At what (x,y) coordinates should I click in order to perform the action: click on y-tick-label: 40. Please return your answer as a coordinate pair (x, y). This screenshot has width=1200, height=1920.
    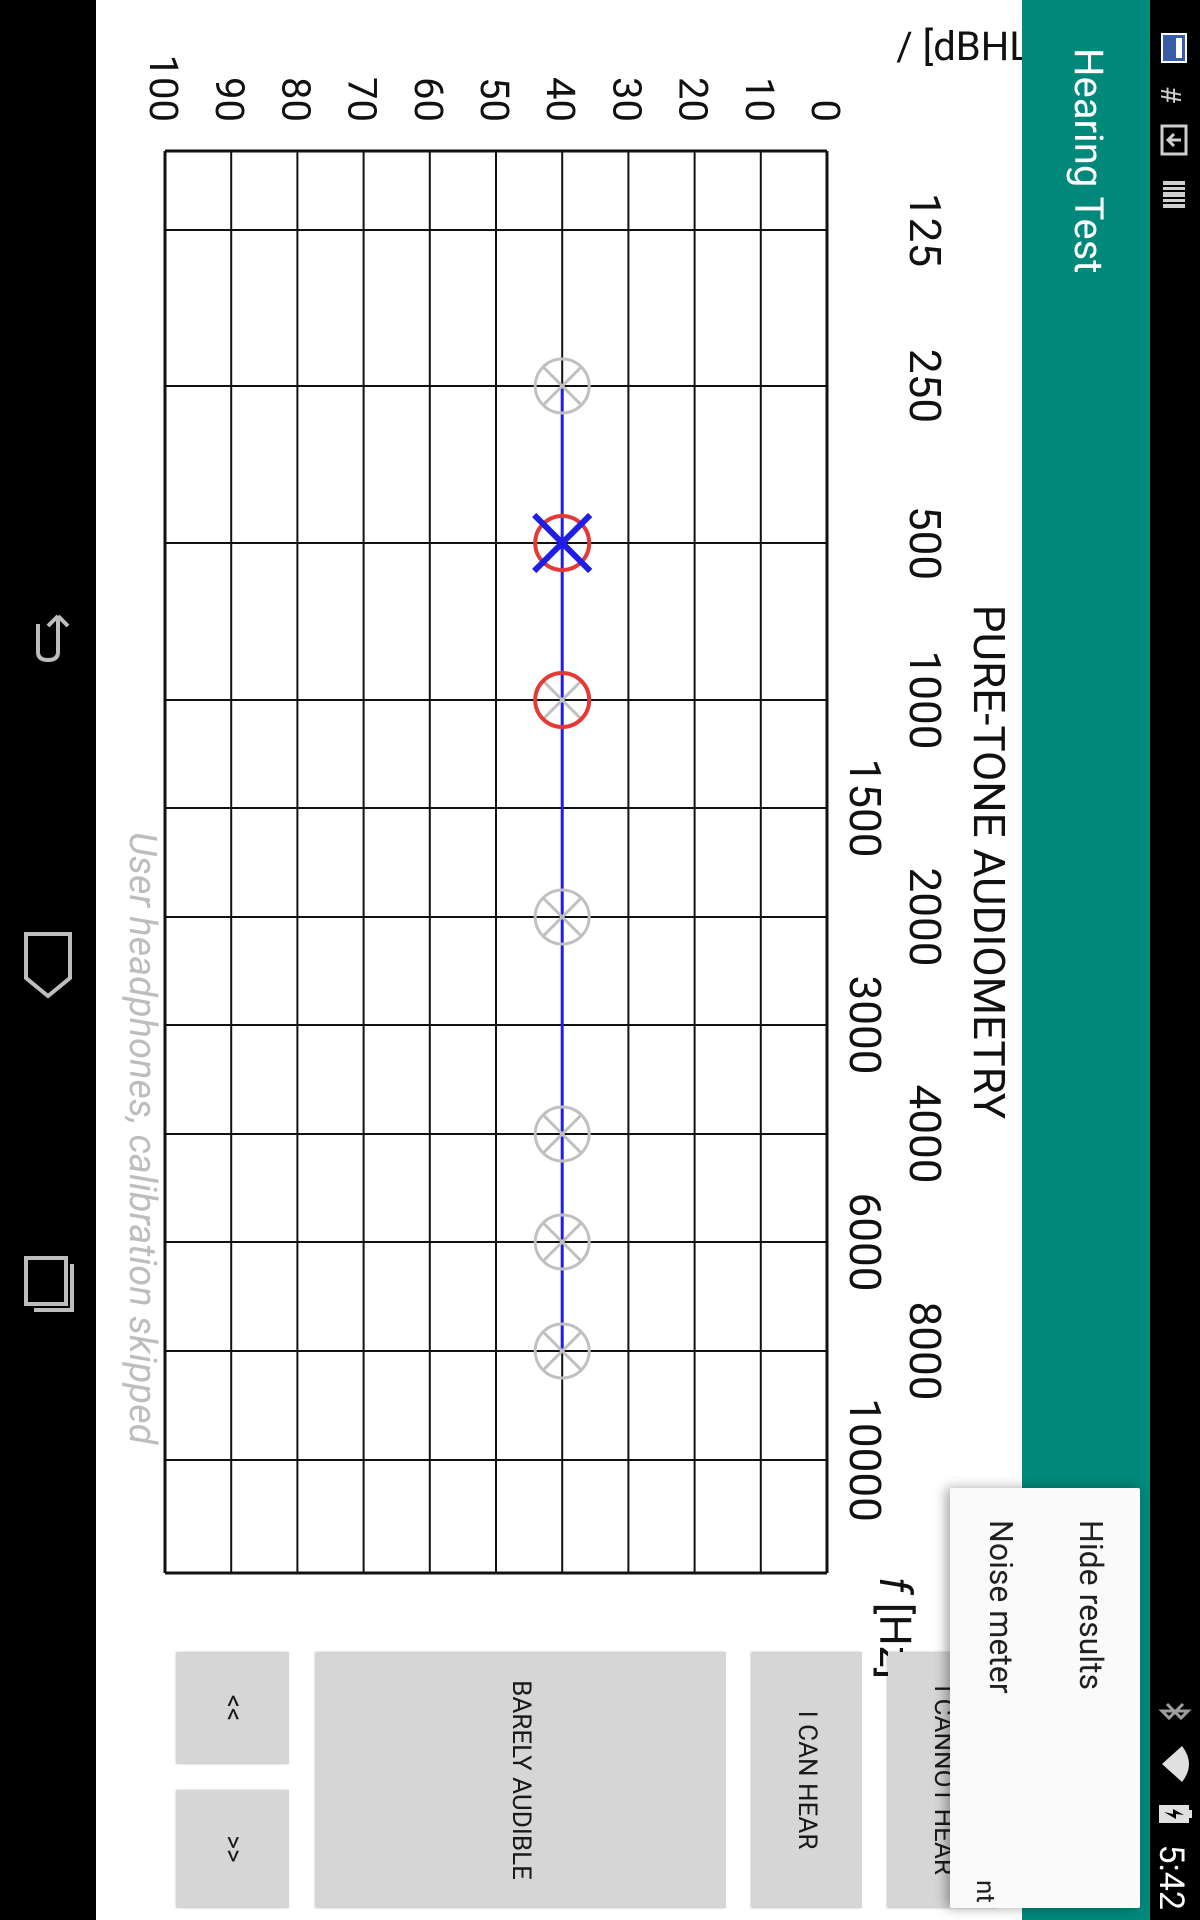
    Looking at the image, I should click on (560, 99).